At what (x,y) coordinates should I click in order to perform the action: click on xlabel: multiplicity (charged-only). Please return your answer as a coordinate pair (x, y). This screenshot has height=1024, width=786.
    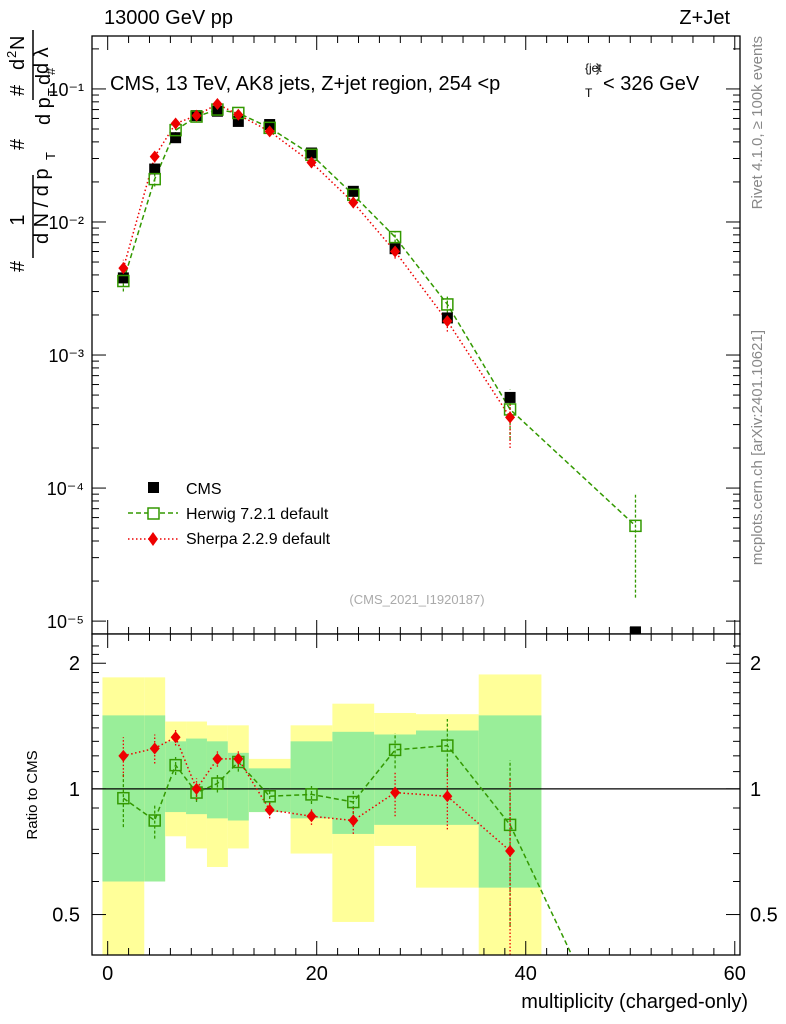
    Looking at the image, I should click on (634, 1002).